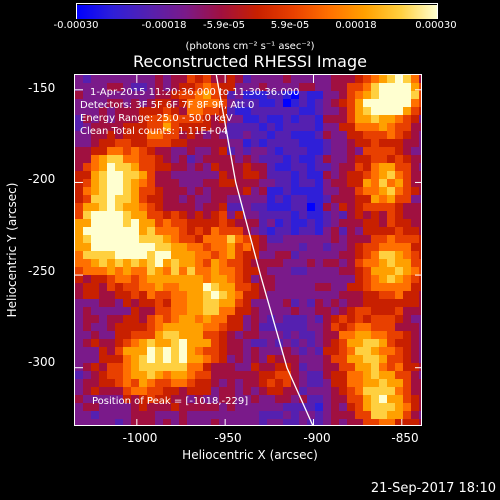 The width and height of the screenshot is (500, 500). What do you see at coordinates (317, 438) in the screenshot?
I see `x-tick-label: -900` at bounding box center [317, 438].